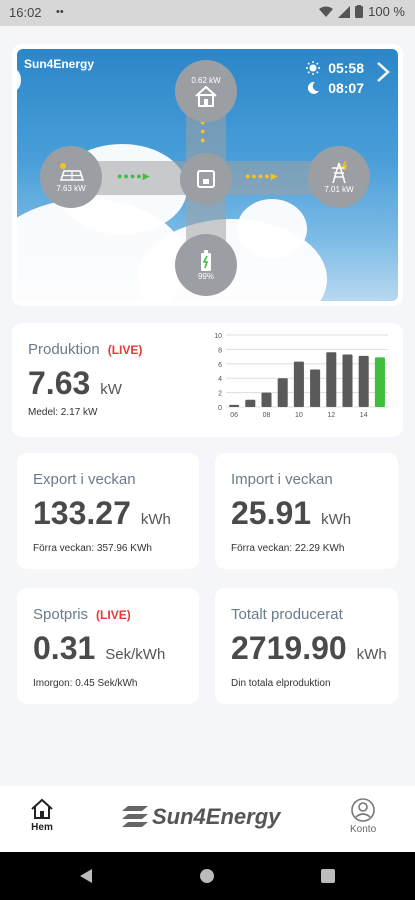 Image resolution: width=415 pixels, height=900 pixels. Describe the element at coordinates (42, 808) in the screenshot. I see `home-icon` at that location.